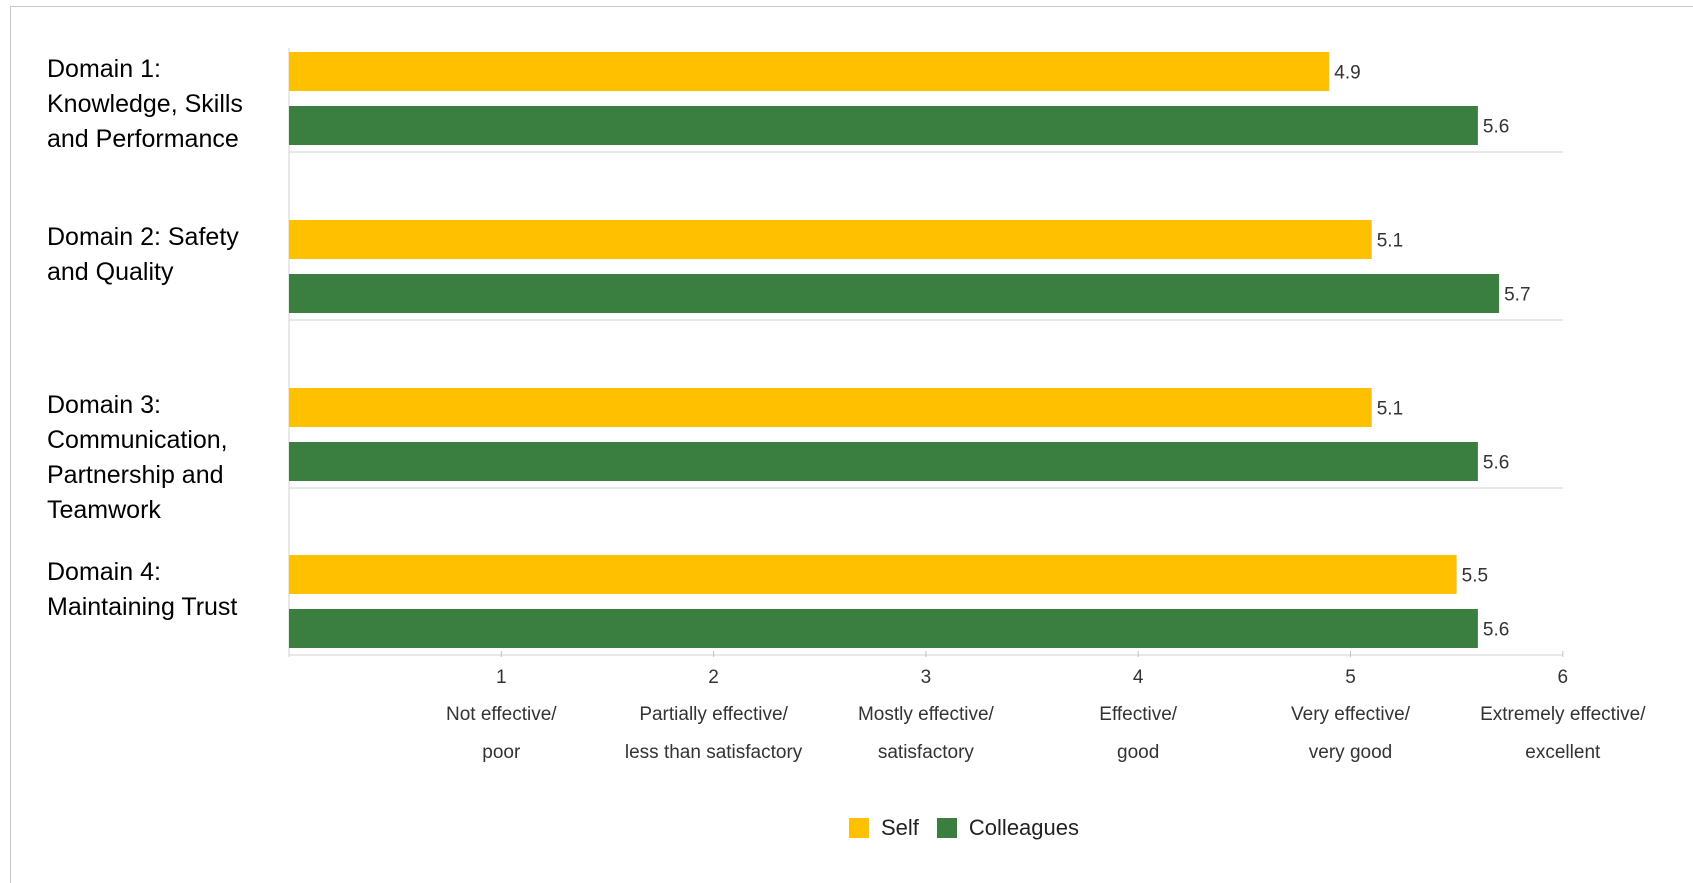 The image size is (1693, 883). I want to click on x-tick-label-1-line1: Not effective/, so click(501, 714).